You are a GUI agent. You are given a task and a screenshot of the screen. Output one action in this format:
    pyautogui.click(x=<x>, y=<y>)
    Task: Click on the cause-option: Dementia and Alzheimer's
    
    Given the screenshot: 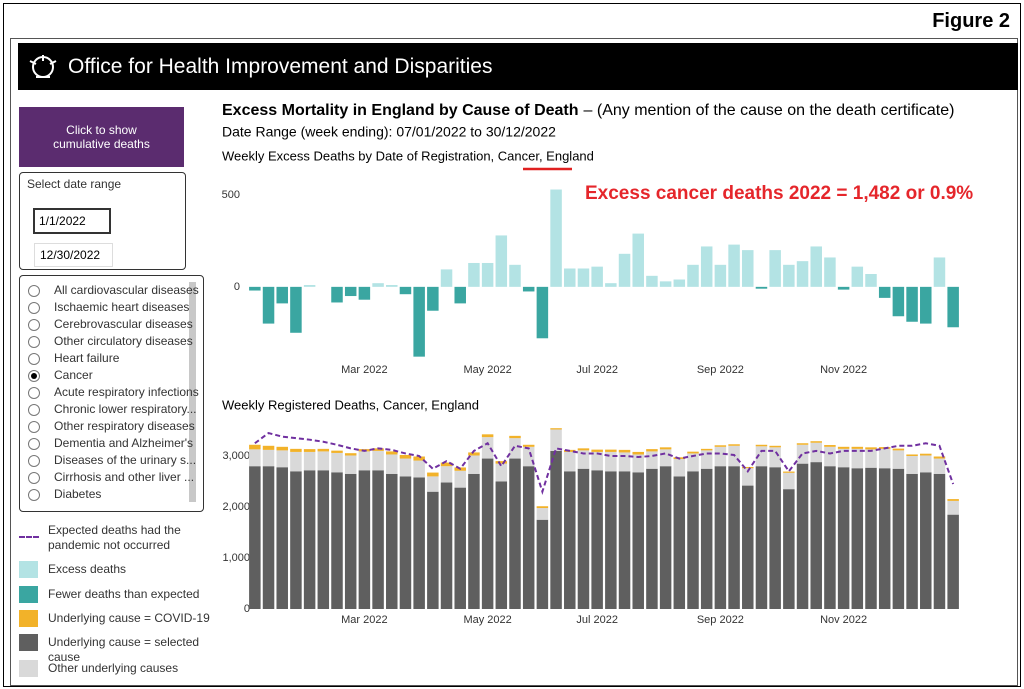 What is the action you would take?
    pyautogui.click(x=124, y=443)
    